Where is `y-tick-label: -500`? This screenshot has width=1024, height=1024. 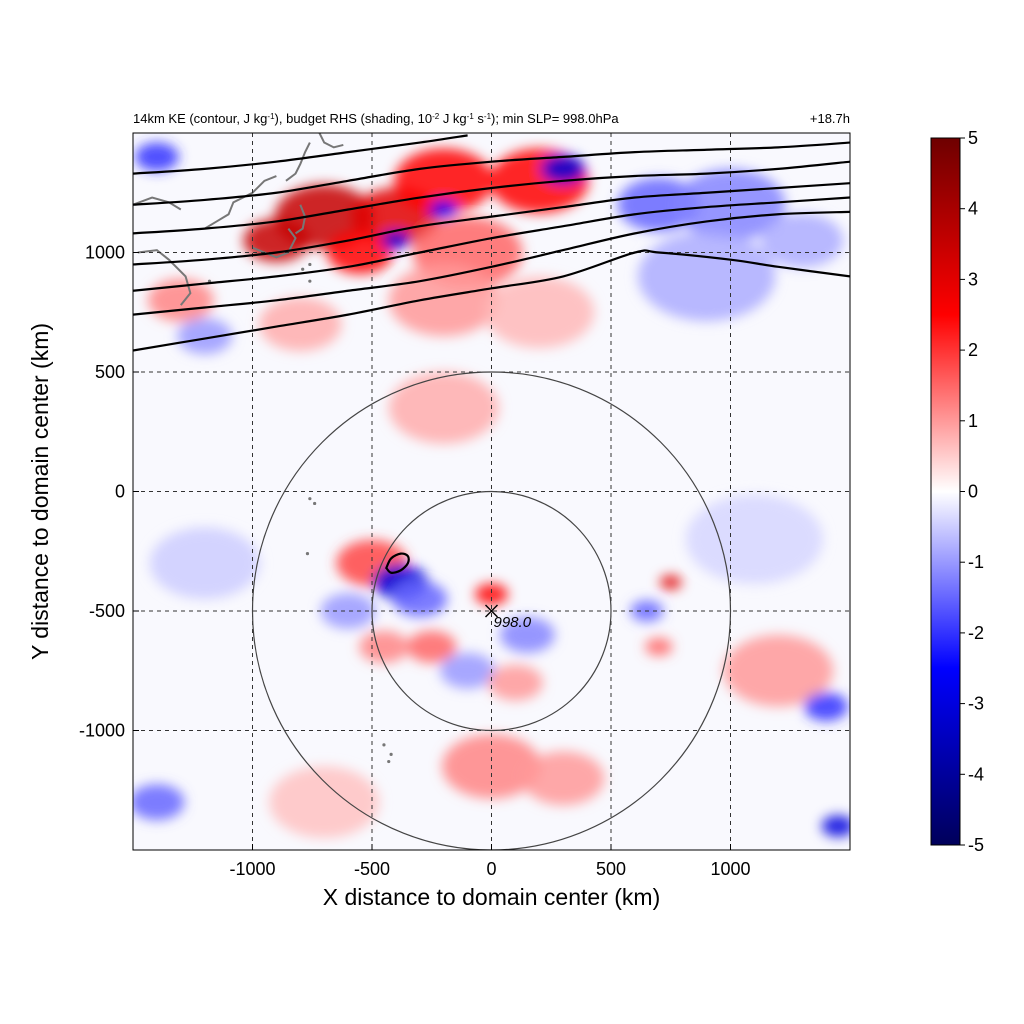 y-tick-label: -500 is located at coordinates (107, 611).